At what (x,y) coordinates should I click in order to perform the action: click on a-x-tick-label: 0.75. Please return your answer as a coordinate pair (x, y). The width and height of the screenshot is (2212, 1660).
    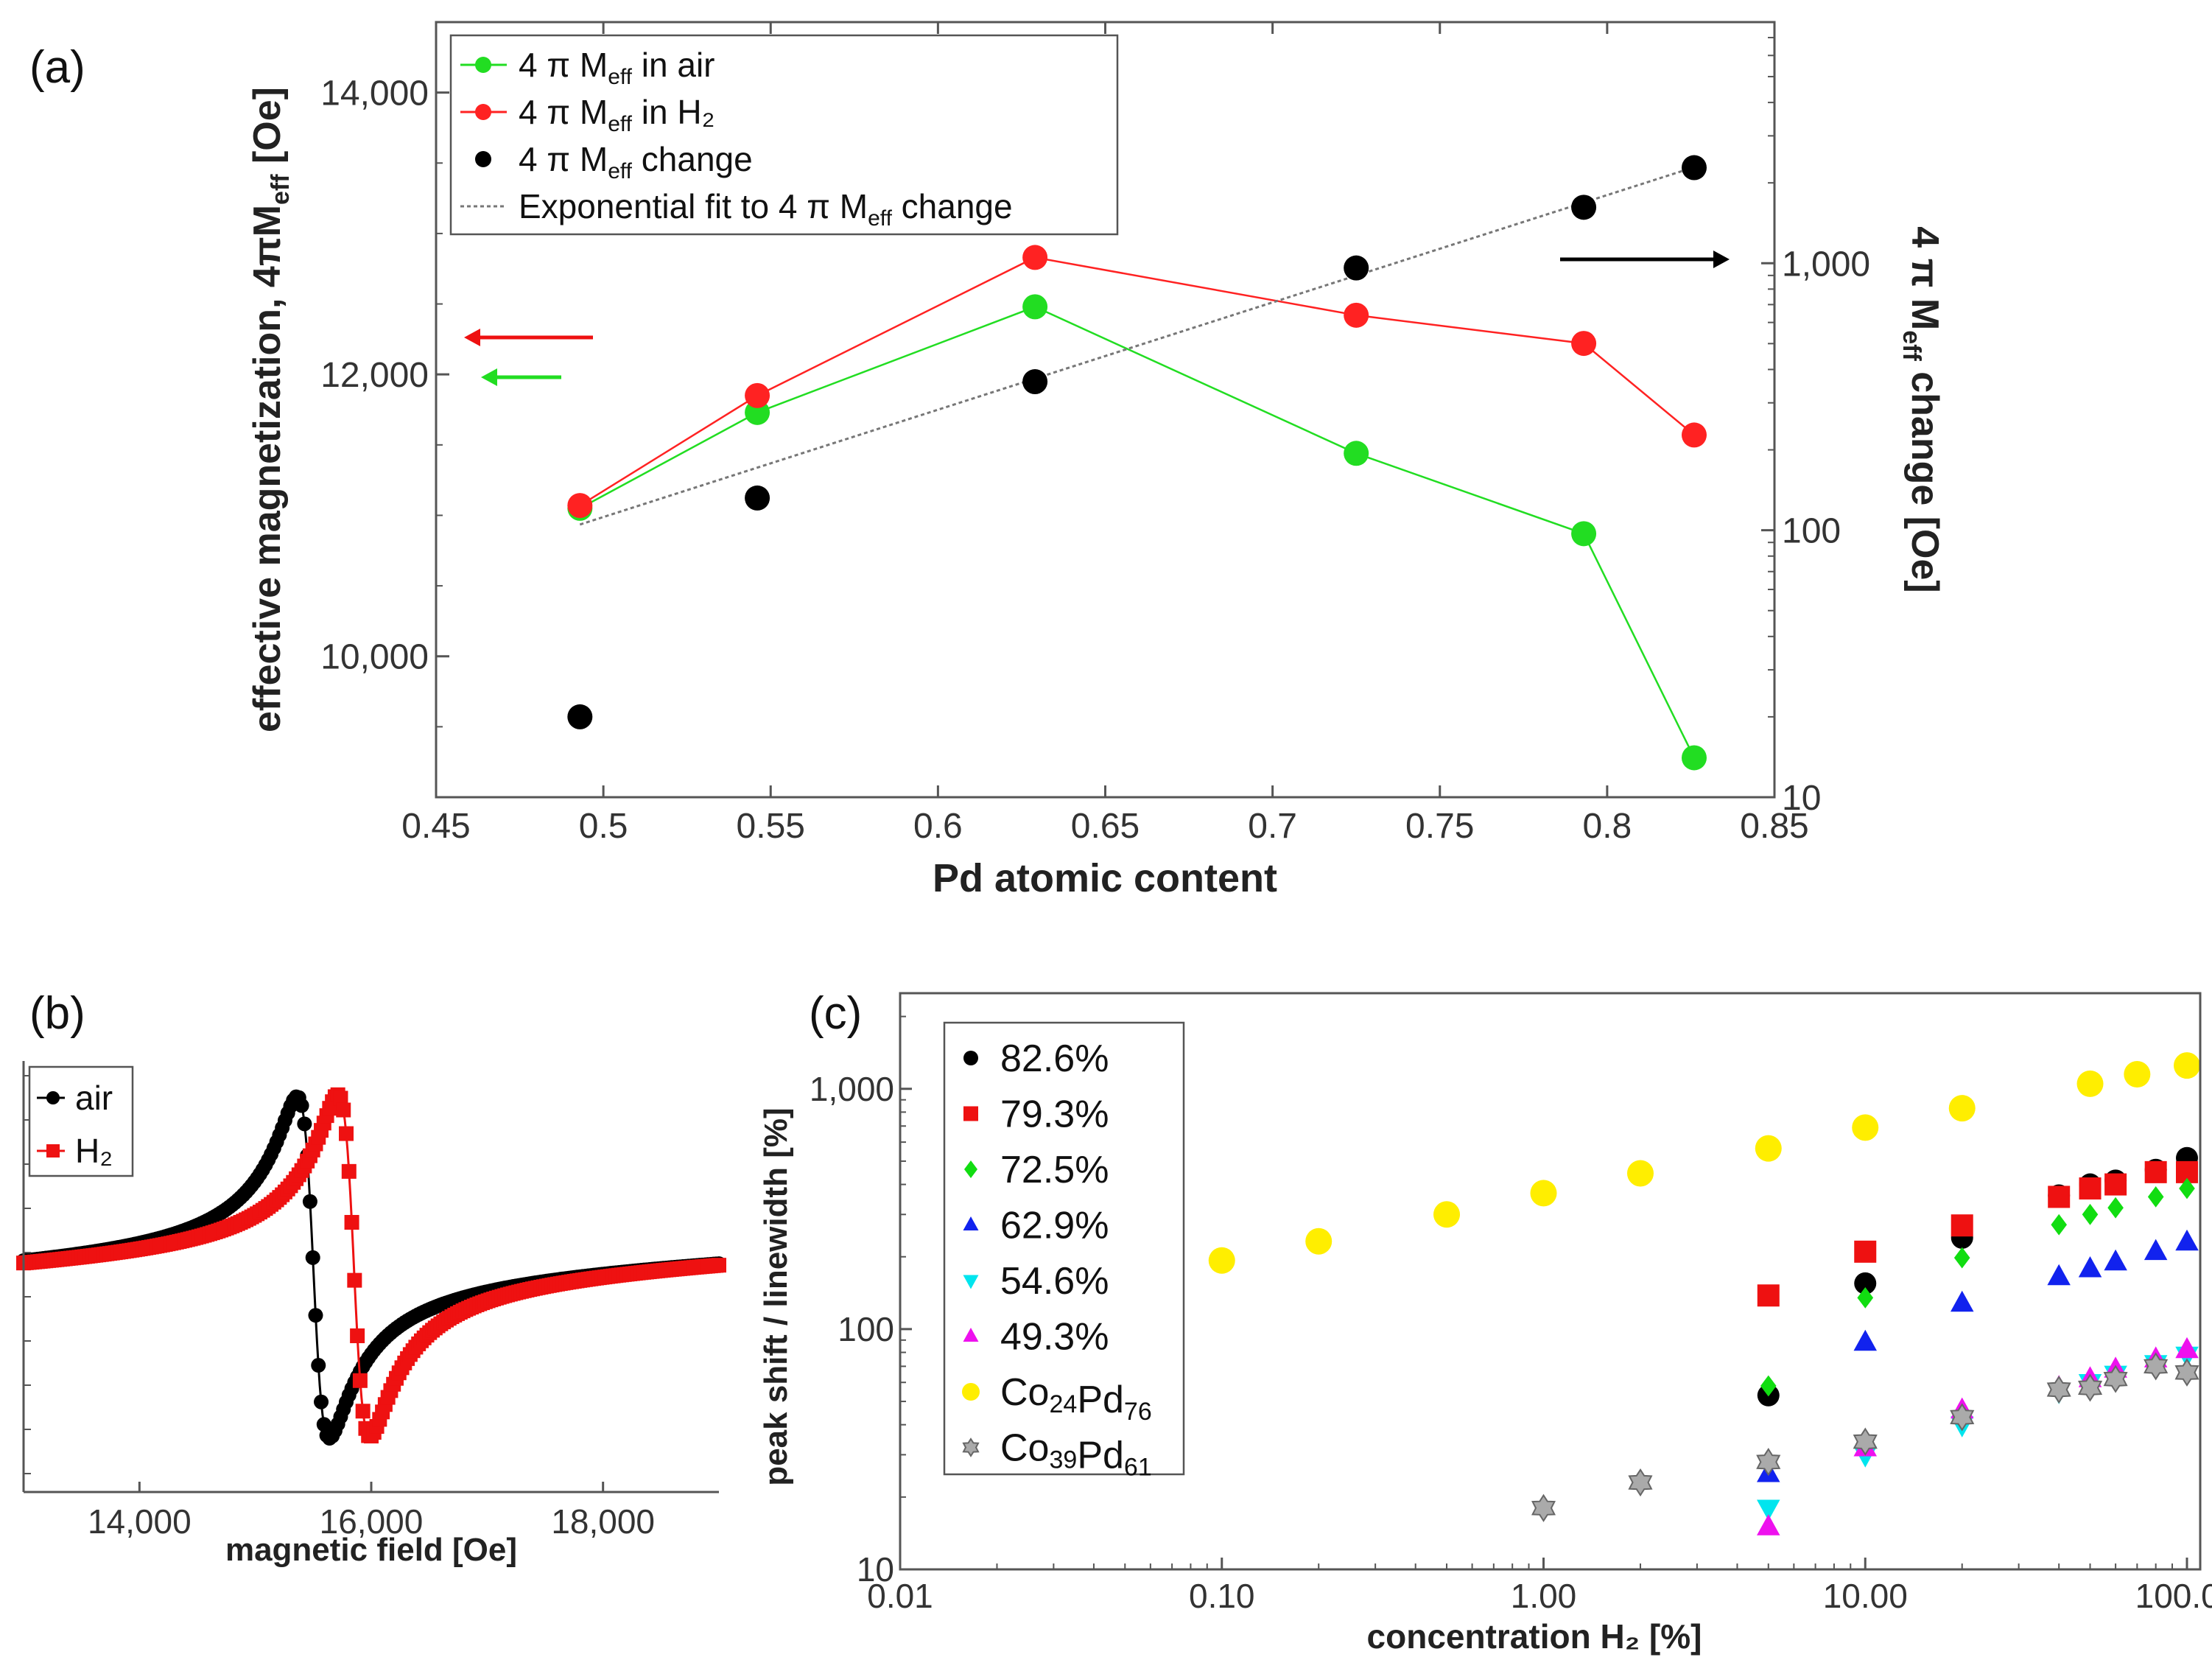
    Looking at the image, I should click on (1439, 827).